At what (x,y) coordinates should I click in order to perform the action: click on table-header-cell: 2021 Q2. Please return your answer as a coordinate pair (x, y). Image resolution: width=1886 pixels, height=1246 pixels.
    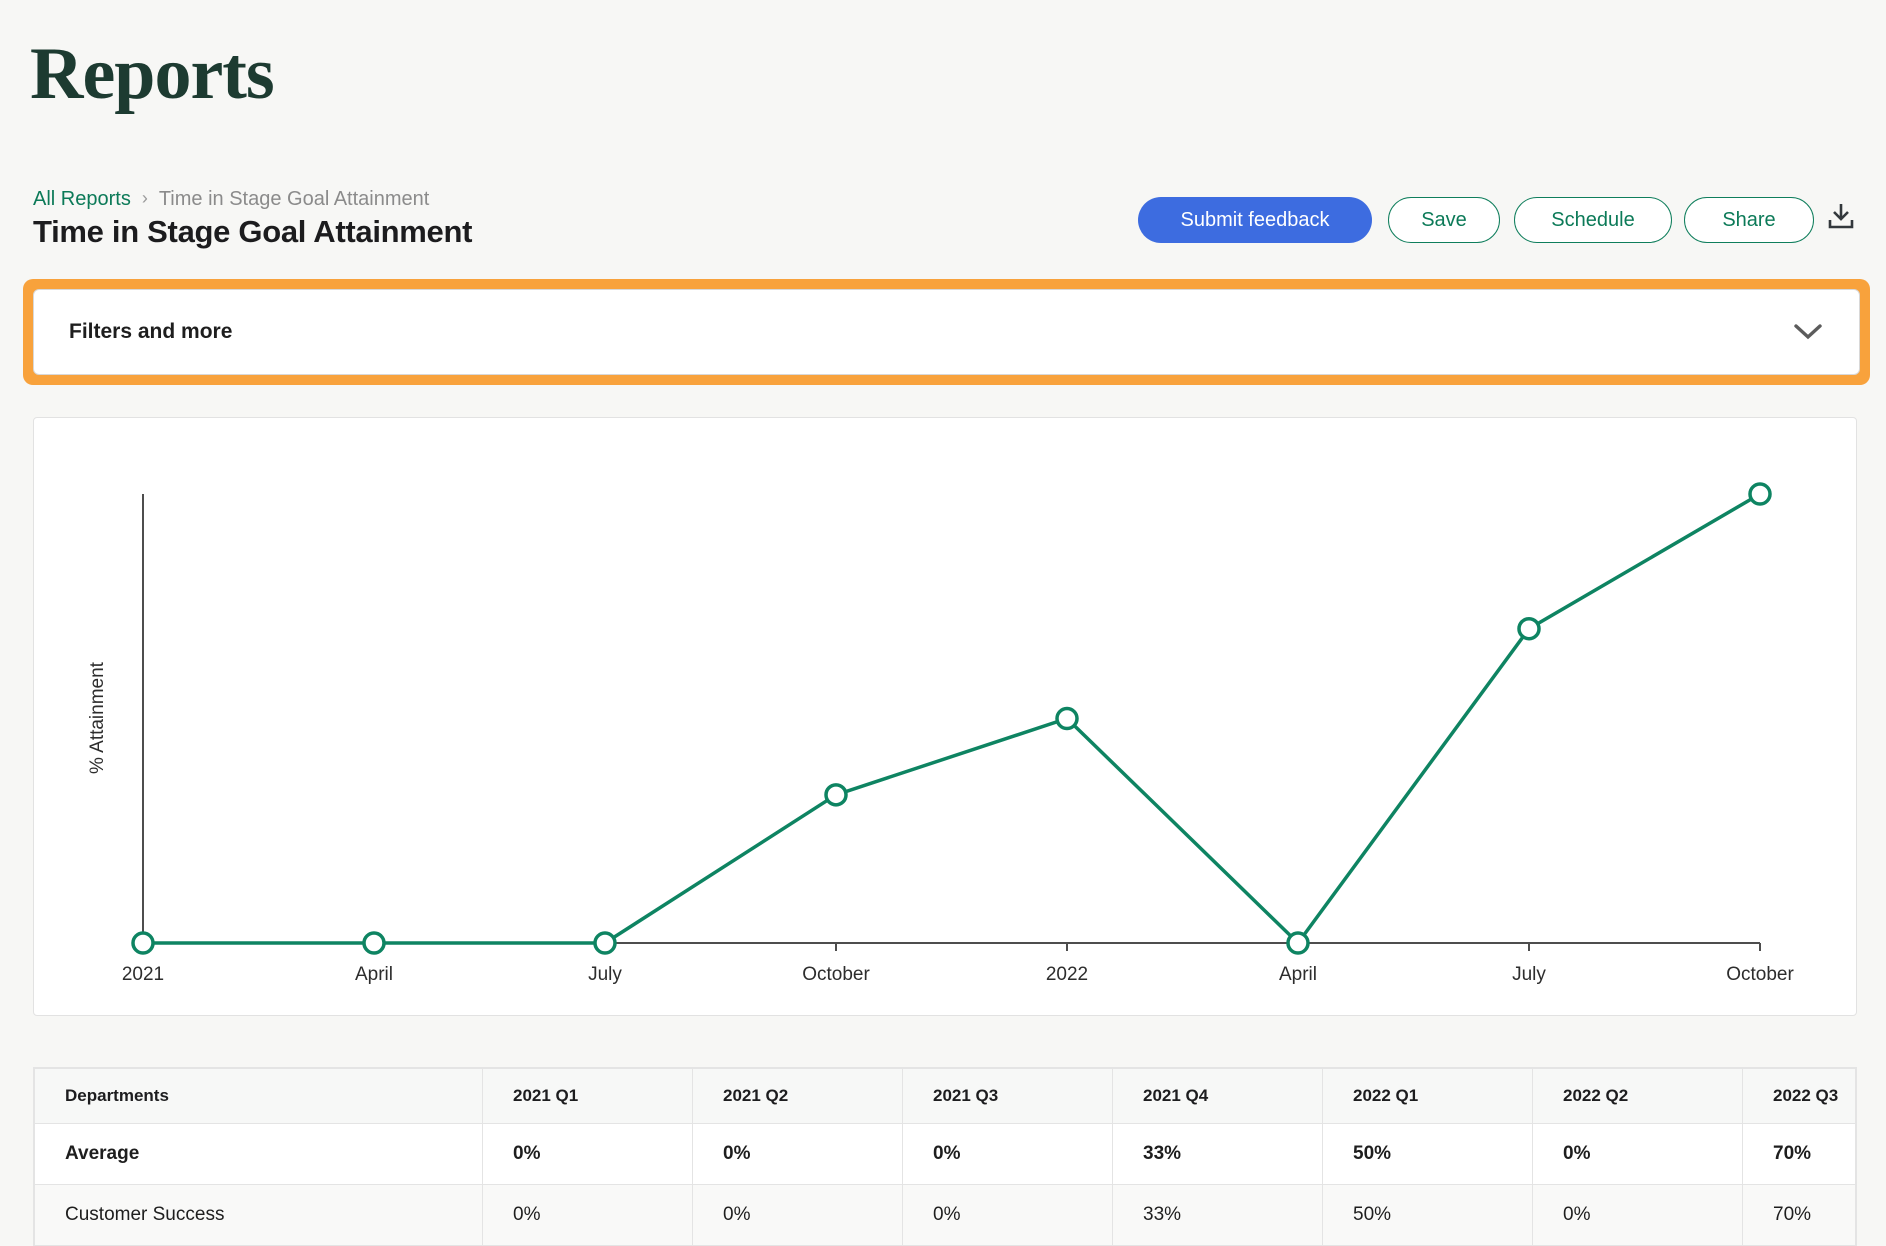
    Looking at the image, I should click on (797, 1096).